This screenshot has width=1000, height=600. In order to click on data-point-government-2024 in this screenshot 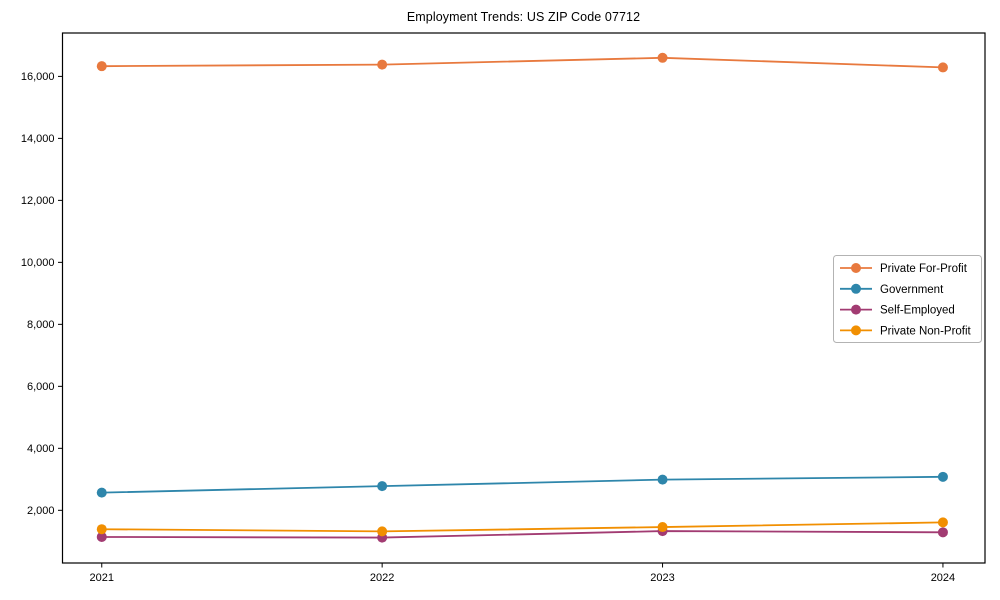, I will do `click(942, 476)`.